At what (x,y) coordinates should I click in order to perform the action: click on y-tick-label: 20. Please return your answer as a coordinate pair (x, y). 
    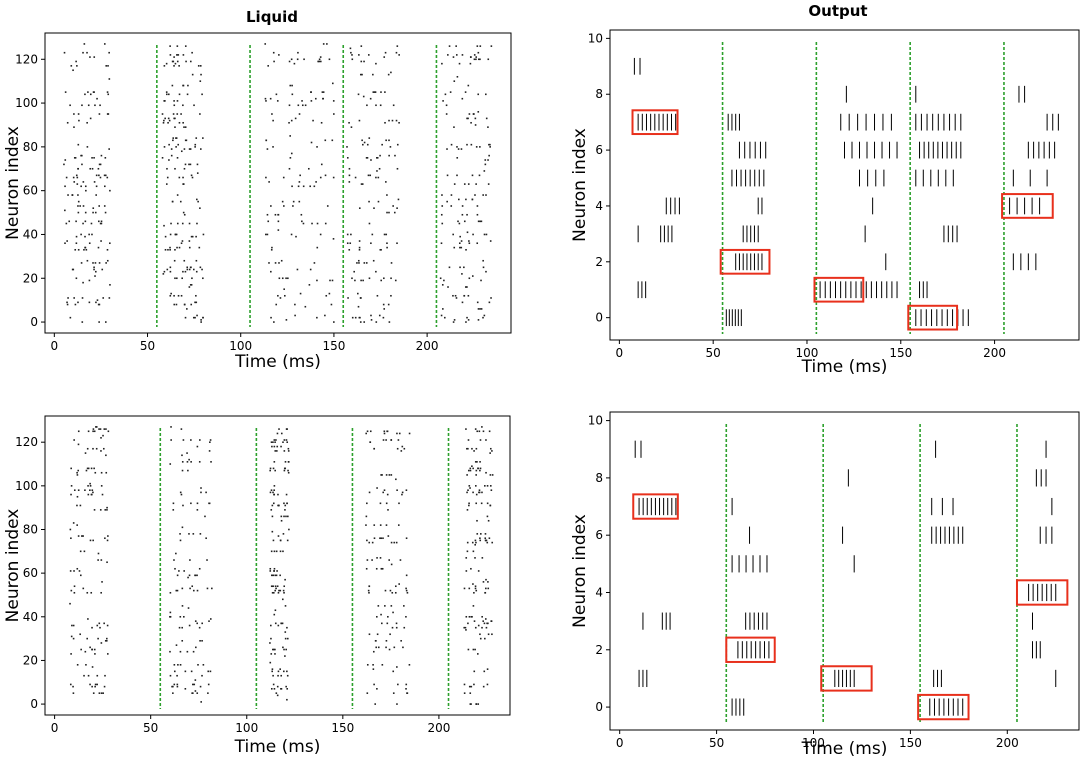
    Looking at the image, I should click on (30, 660).